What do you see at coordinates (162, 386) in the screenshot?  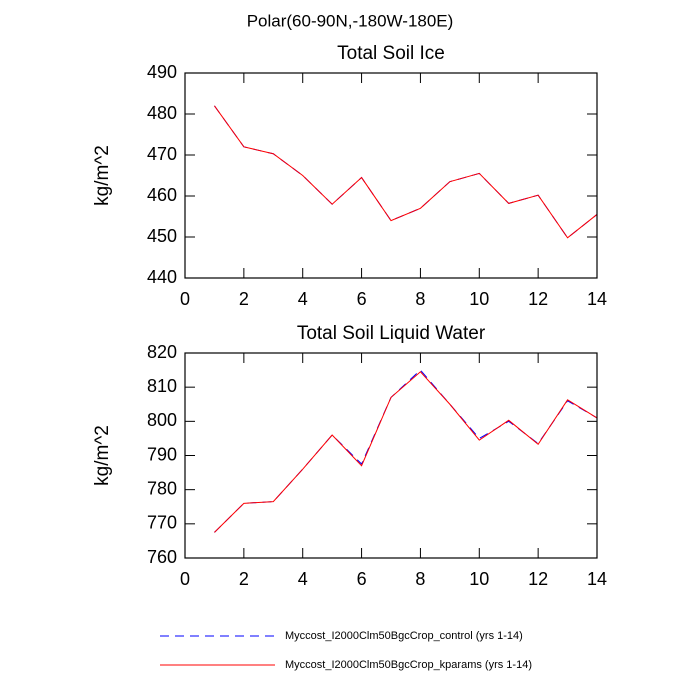 I see `y-tick-label: 810` at bounding box center [162, 386].